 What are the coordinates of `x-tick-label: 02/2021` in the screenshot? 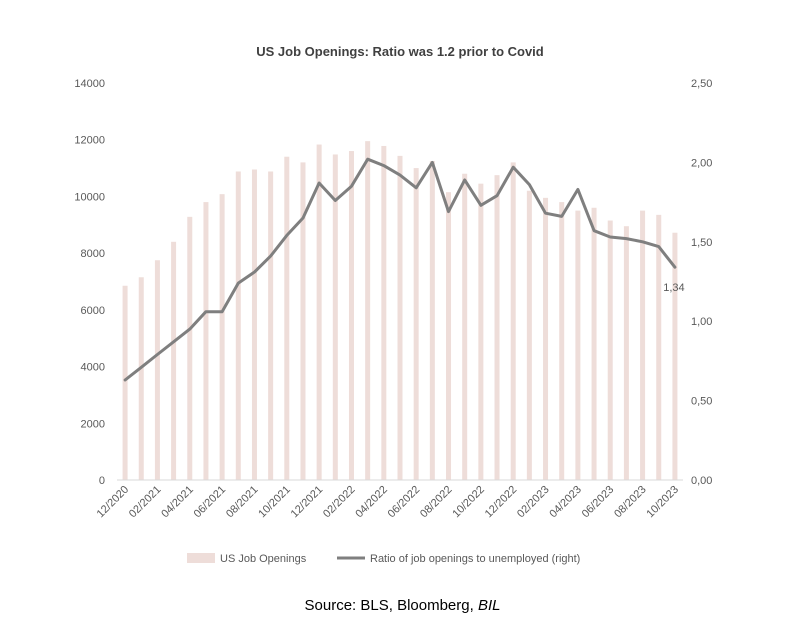 It's located at (145, 502).